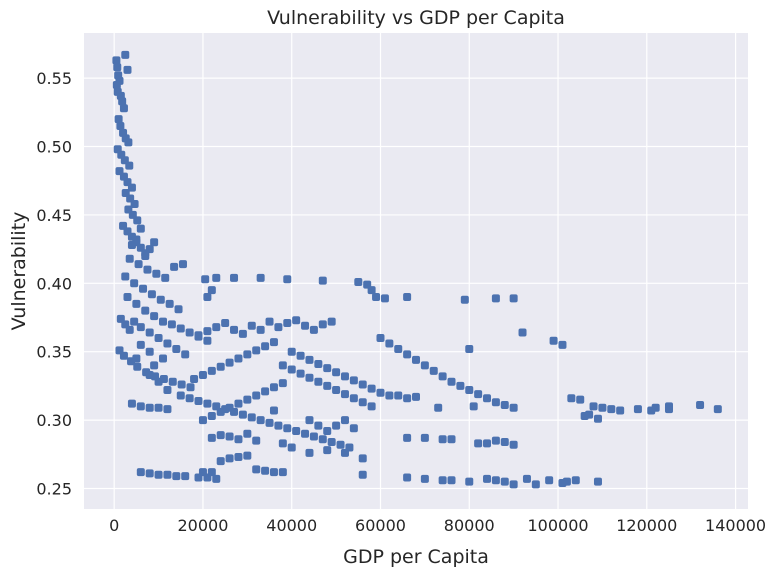  What do you see at coordinates (202, 525) in the screenshot?
I see `x-tick-label: 20000` at bounding box center [202, 525].